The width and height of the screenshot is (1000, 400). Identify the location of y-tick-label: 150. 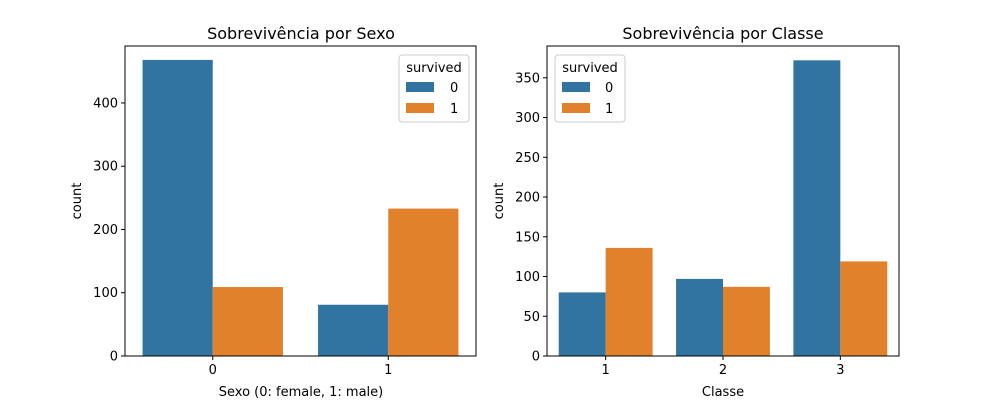
(527, 237).